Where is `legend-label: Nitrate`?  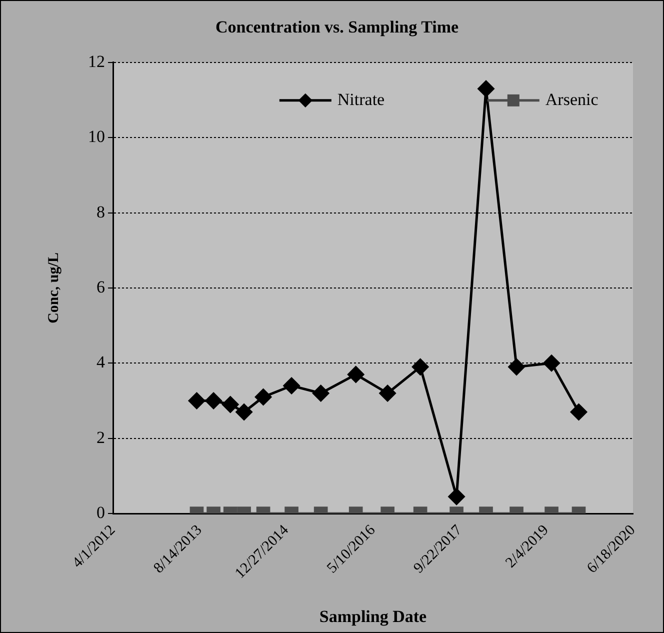 legend-label: Nitrate is located at coordinates (361, 99).